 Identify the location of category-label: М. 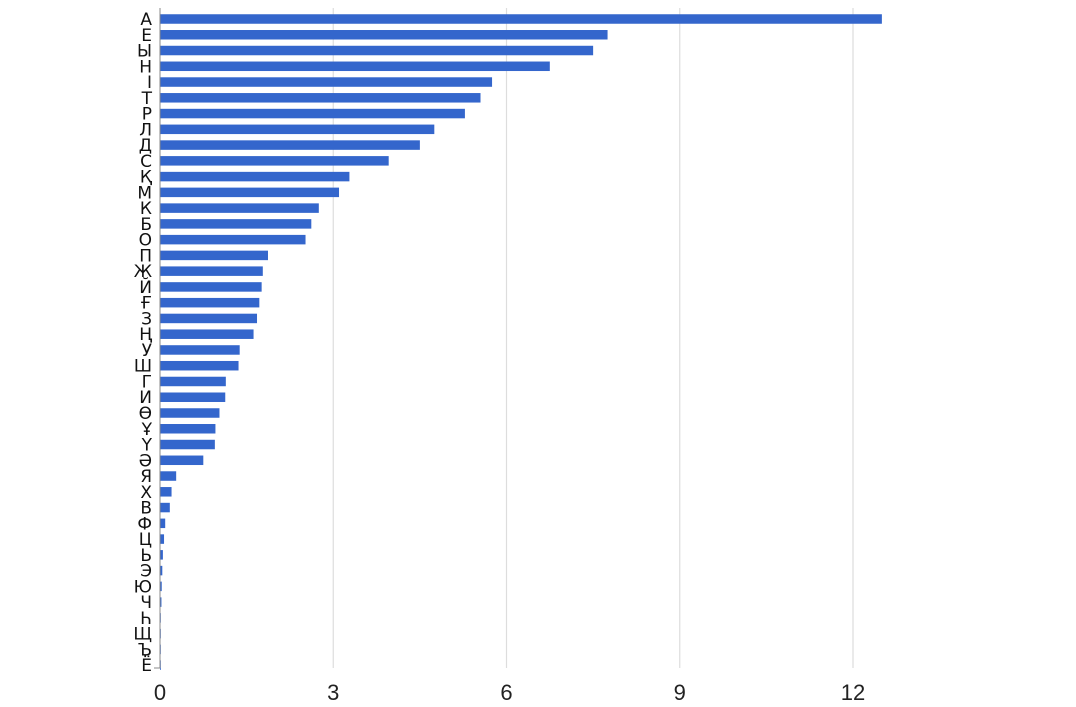
(144, 193).